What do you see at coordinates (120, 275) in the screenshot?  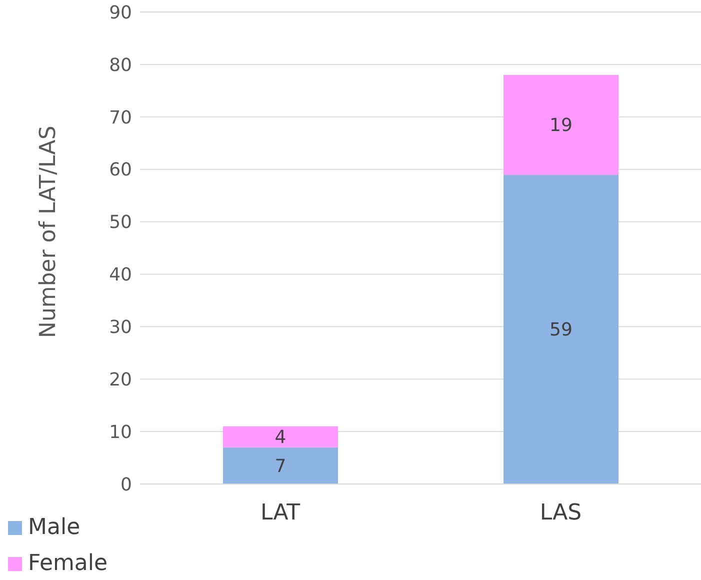 I see `y-tick-label: 40` at bounding box center [120, 275].